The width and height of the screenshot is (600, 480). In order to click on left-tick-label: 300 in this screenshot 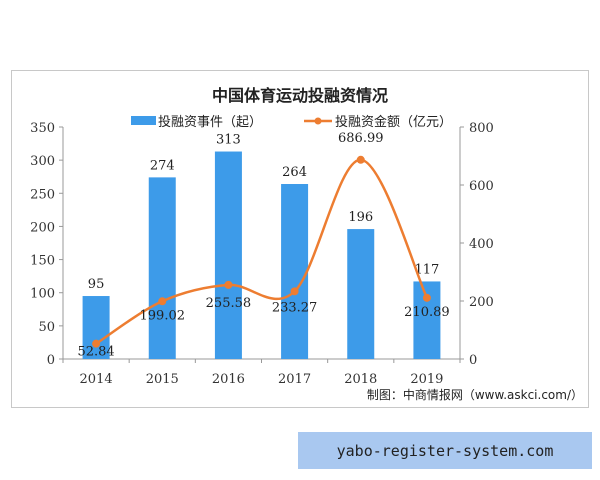, I will do `click(42, 161)`.